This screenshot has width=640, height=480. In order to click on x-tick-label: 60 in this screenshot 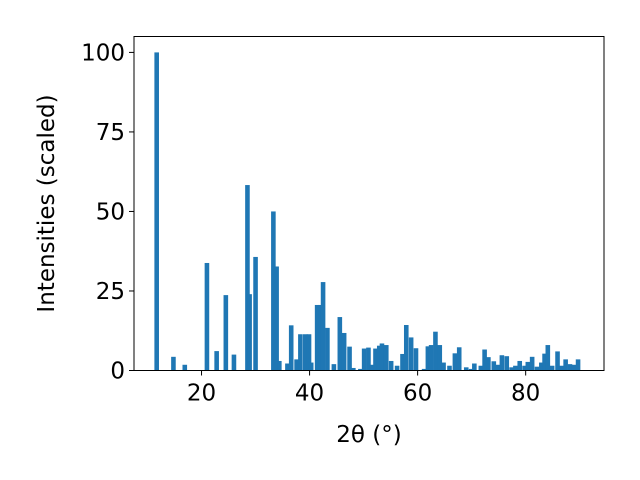, I will do `click(417, 394)`.